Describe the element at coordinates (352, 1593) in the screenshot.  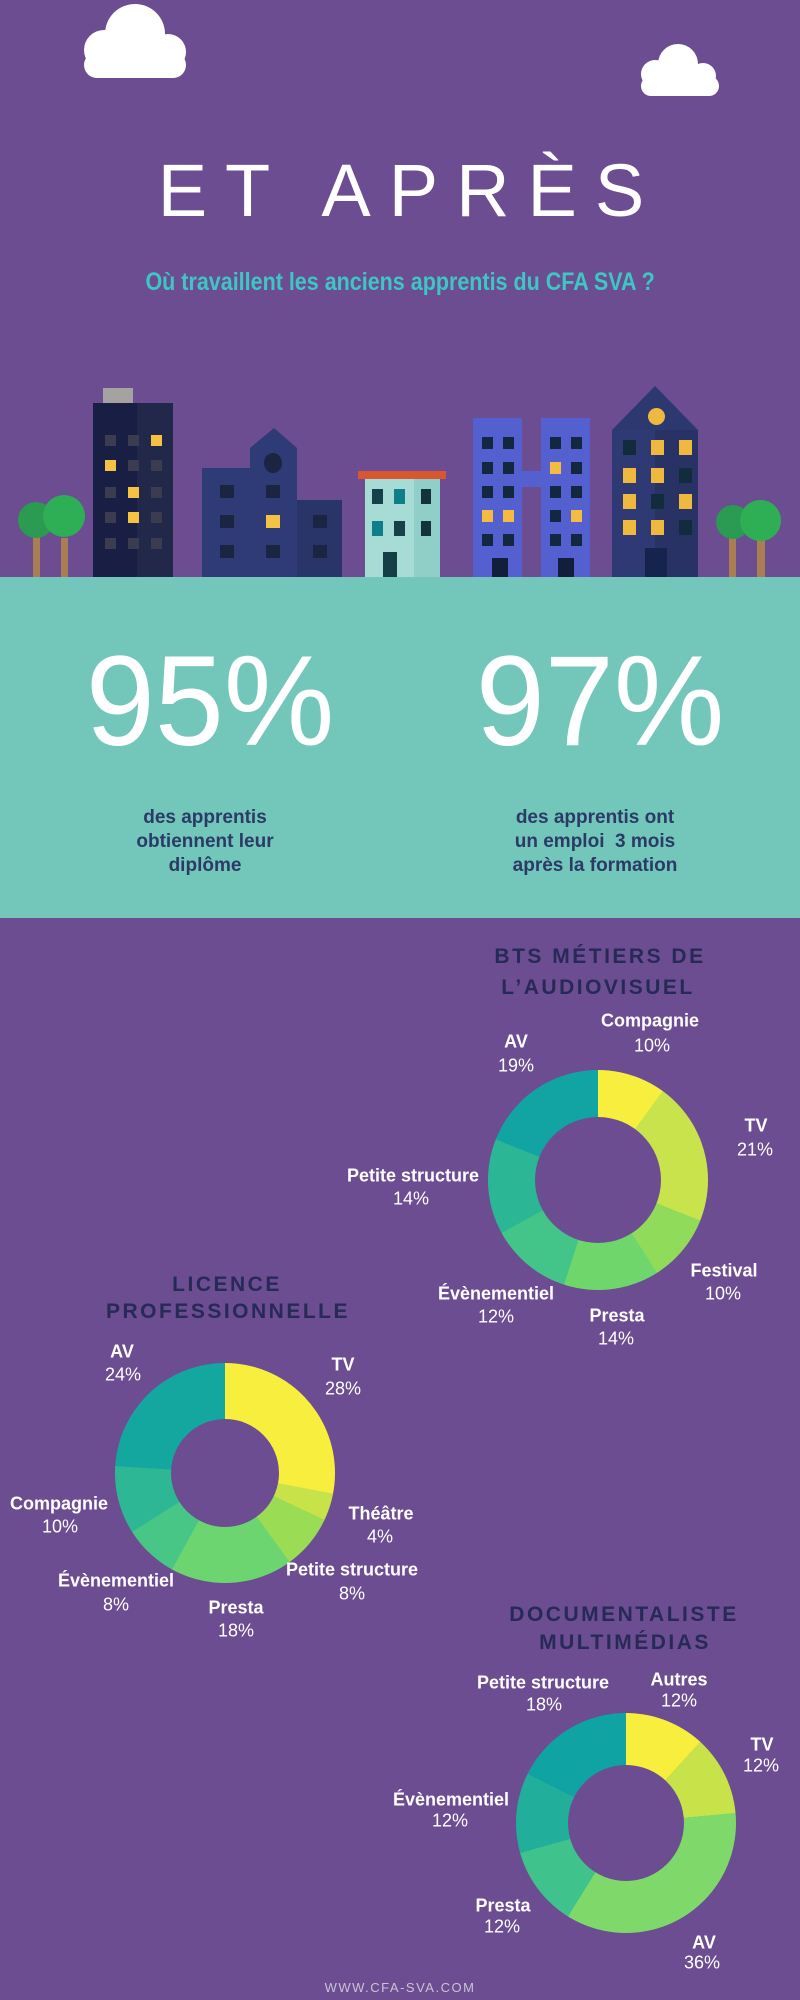
I see `slice-value: 8%` at that location.